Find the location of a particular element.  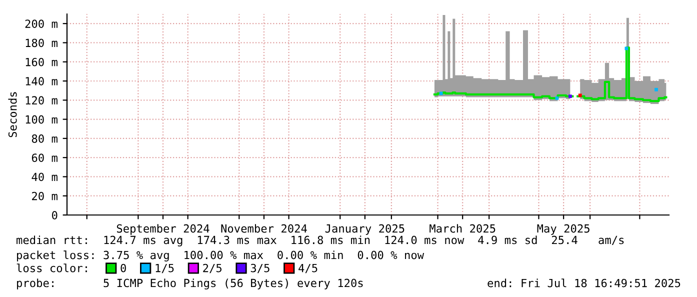

y-tick-label: 200 m is located at coordinates (41, 24).